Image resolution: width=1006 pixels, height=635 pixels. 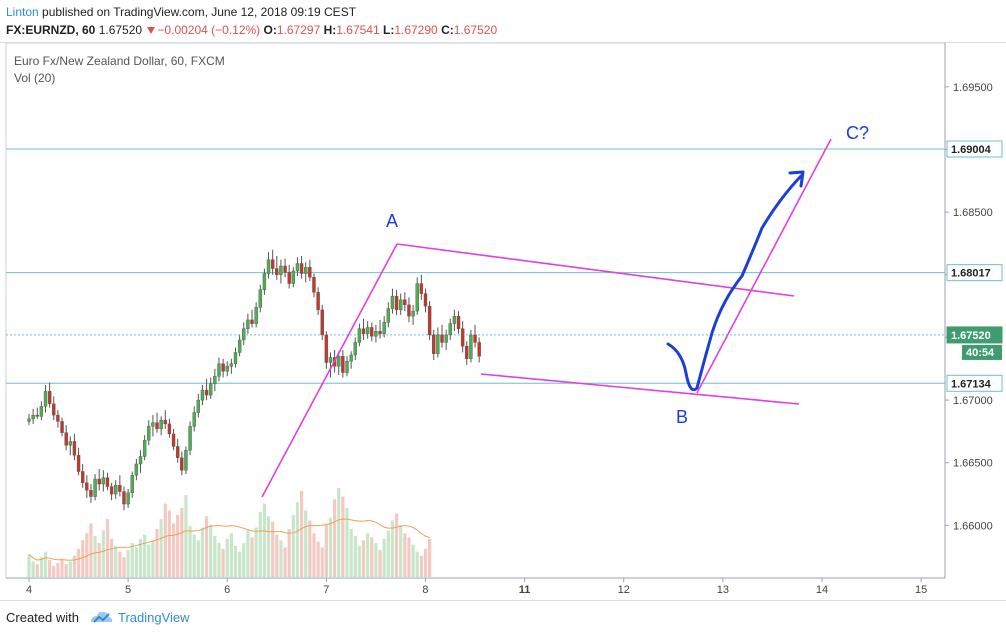 I want to click on x-tick-label: 8, so click(x=425, y=590).